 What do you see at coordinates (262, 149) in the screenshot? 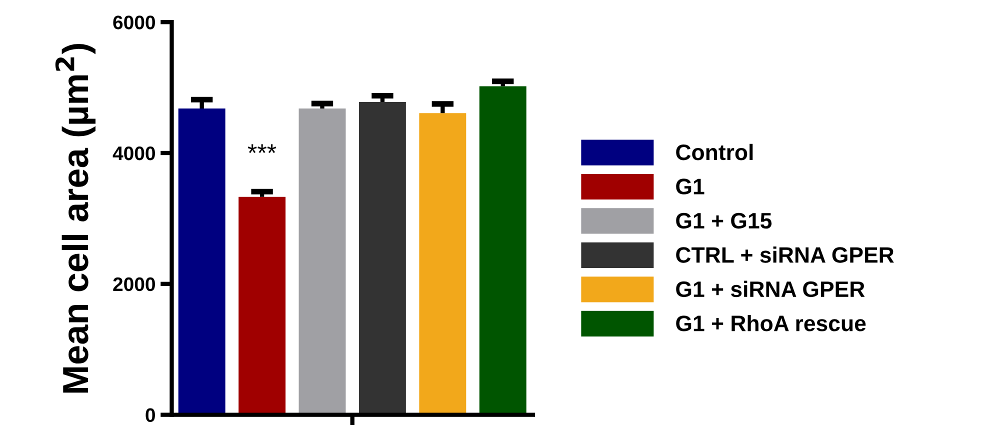
I see `annotation: ***` at bounding box center [262, 149].